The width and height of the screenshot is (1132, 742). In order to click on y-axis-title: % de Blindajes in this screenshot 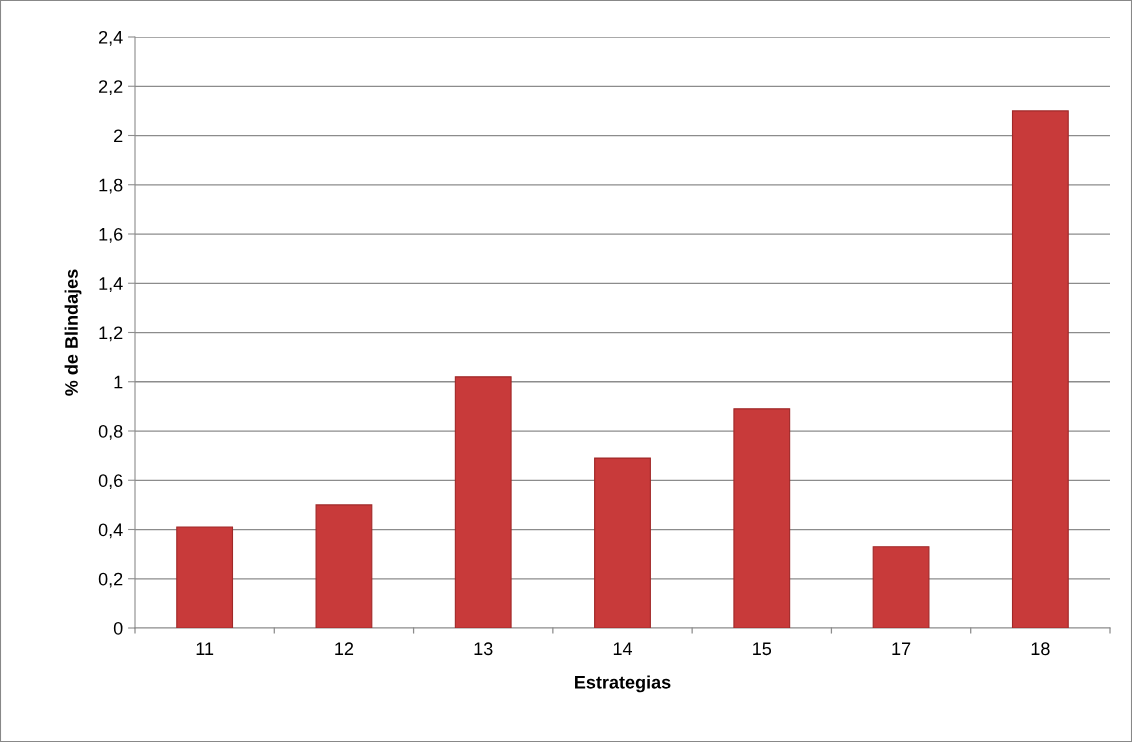, I will do `click(73, 332)`.